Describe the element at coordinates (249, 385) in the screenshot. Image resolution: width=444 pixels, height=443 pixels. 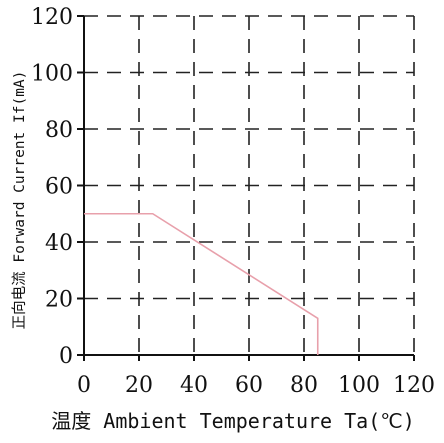
I see `x-tick-label: 60` at that location.